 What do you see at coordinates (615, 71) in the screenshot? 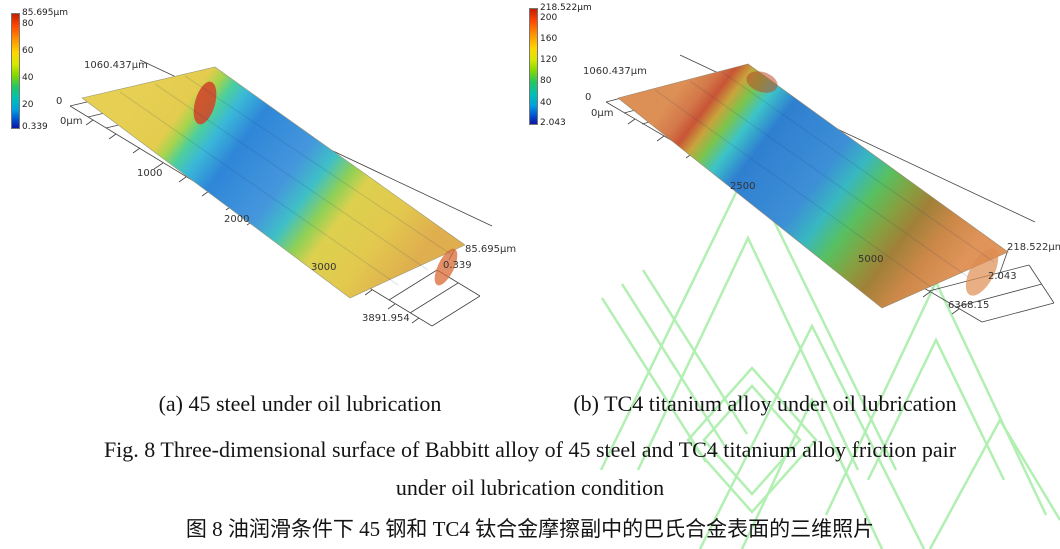
I see `axis-width-label-b: 1060.437μm` at bounding box center [615, 71].